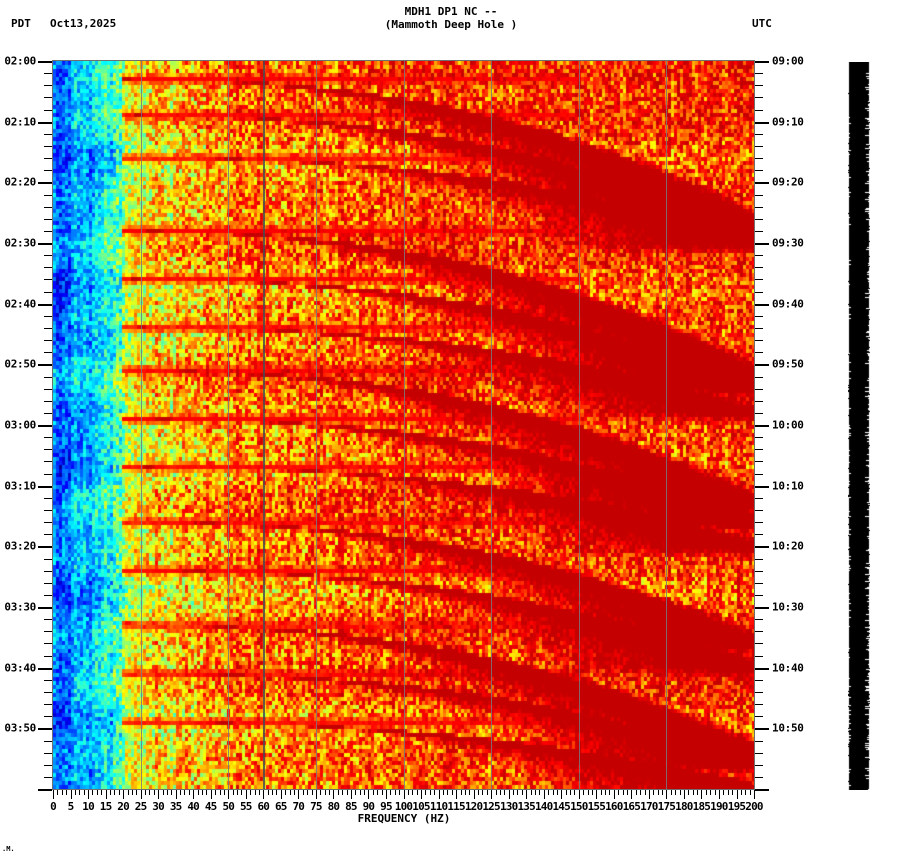 Image resolution: width=902 pixels, height=864 pixels. What do you see at coordinates (762, 23) in the screenshot?
I see `timezone-label-right: UTC` at bounding box center [762, 23].